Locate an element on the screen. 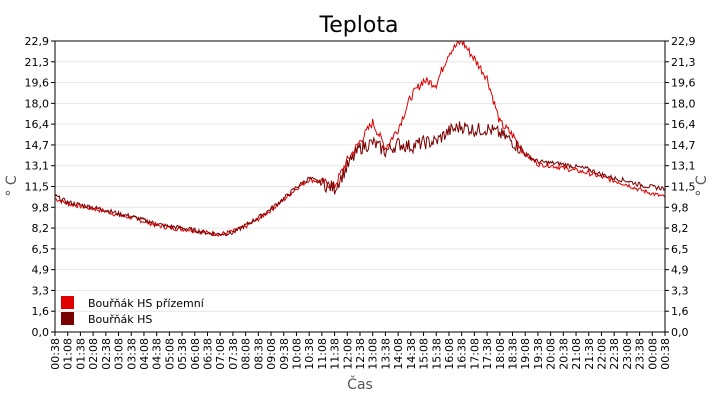 Image resolution: width=720 pixels, height=400 pixels. y-tick-label: 13,1 is located at coordinates (37, 166).